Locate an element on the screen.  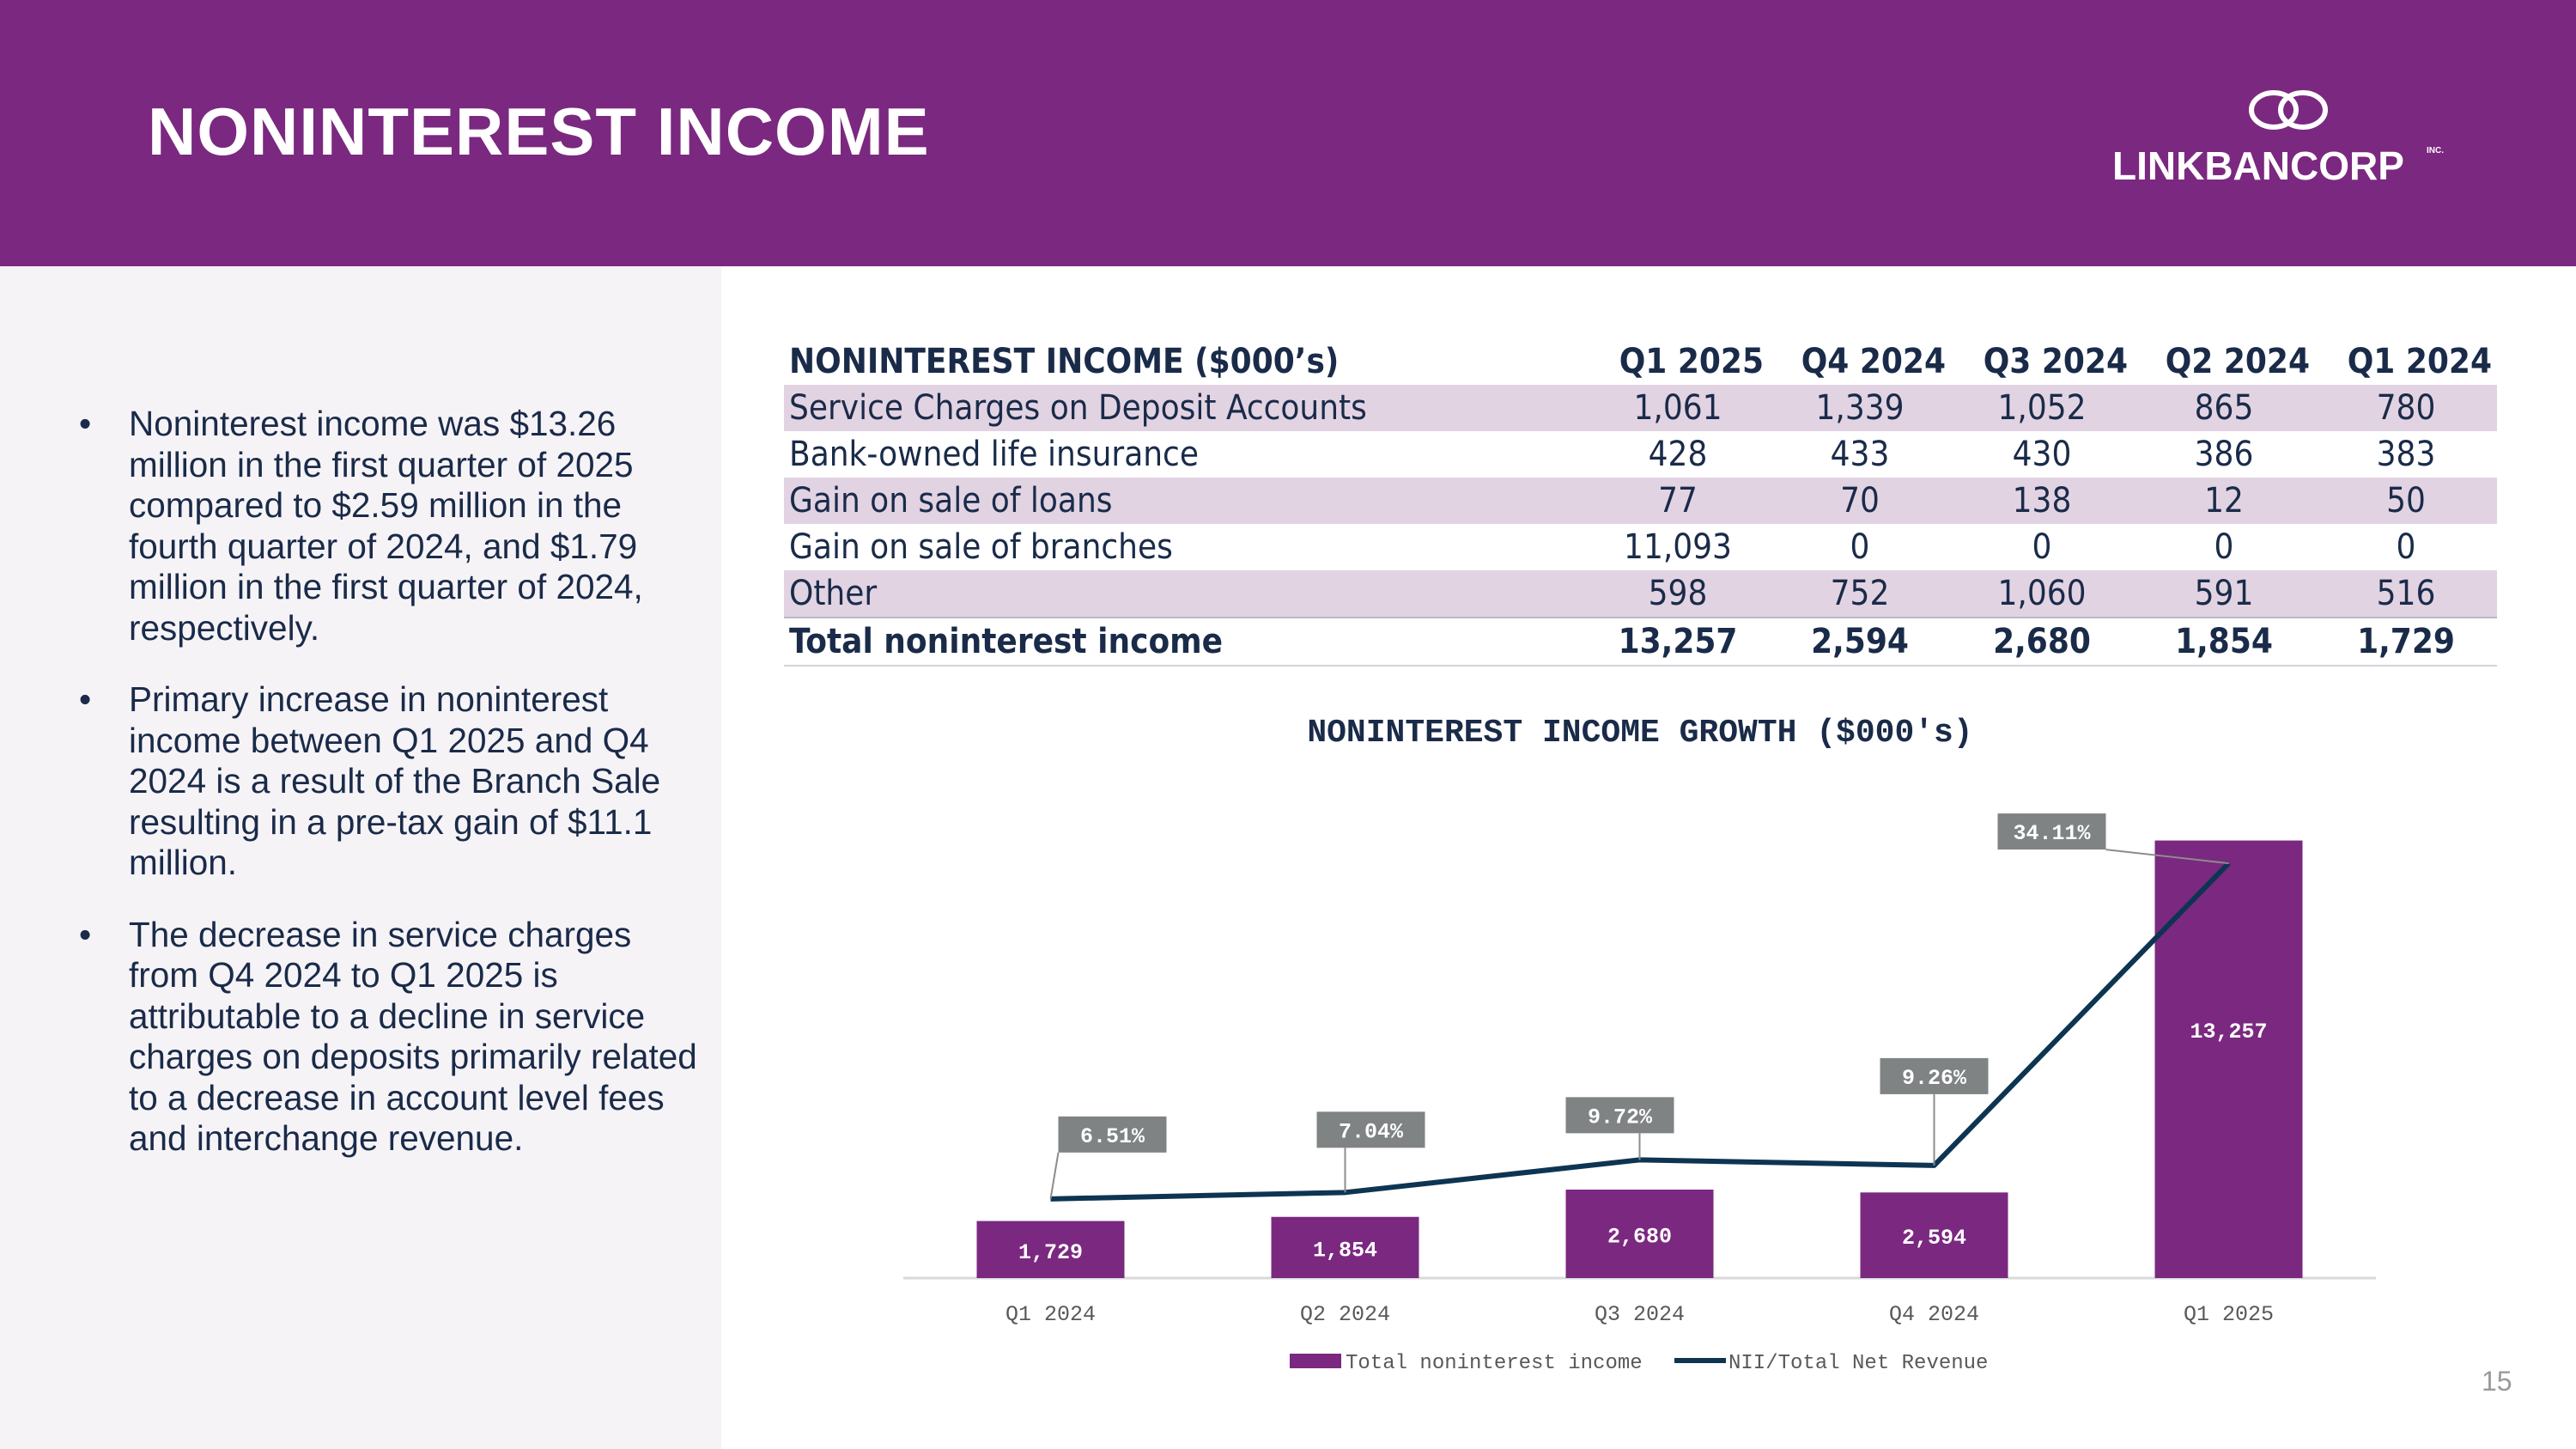
table-header-cell: Q1 2025 is located at coordinates (1692, 361).